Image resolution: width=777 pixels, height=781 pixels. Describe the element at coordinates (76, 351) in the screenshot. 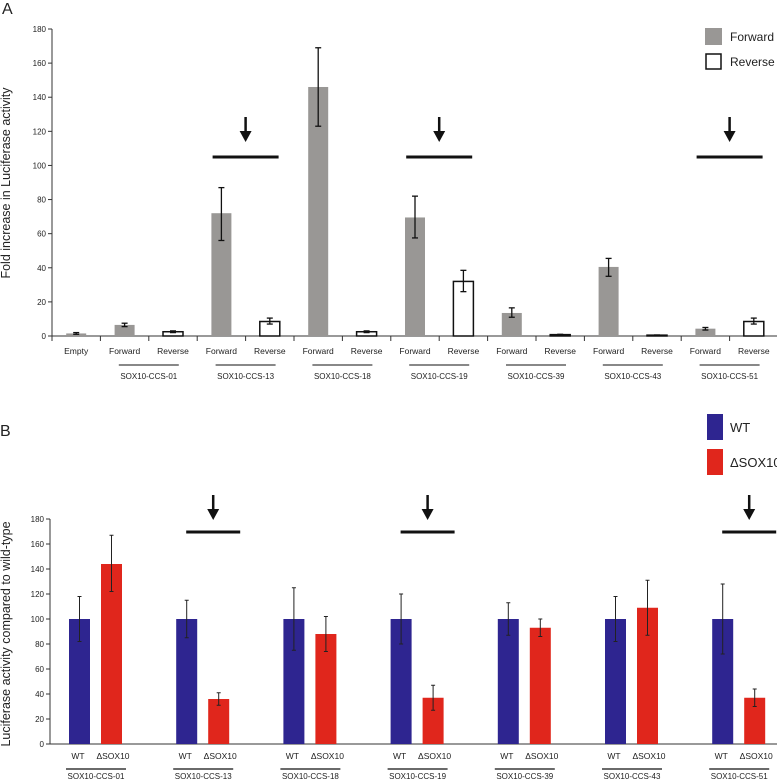

I see `x-tick-label: Empty` at that location.